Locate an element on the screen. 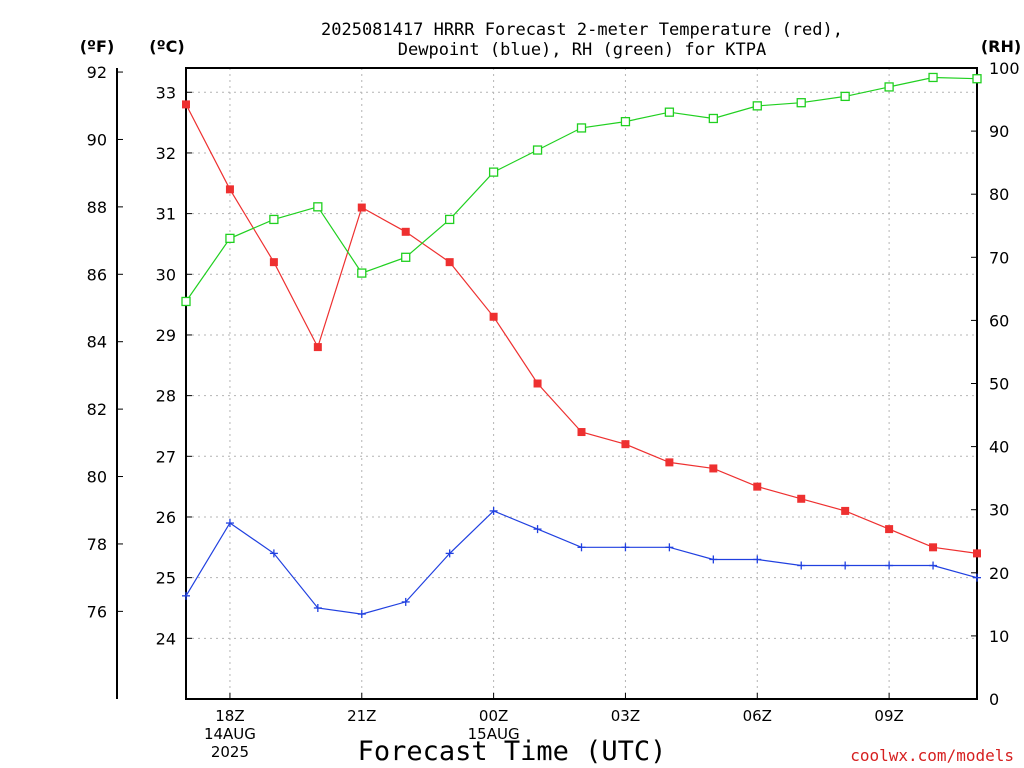 The width and height of the screenshot is (1024, 768). rh-tick-label: 0 is located at coordinates (994, 699).